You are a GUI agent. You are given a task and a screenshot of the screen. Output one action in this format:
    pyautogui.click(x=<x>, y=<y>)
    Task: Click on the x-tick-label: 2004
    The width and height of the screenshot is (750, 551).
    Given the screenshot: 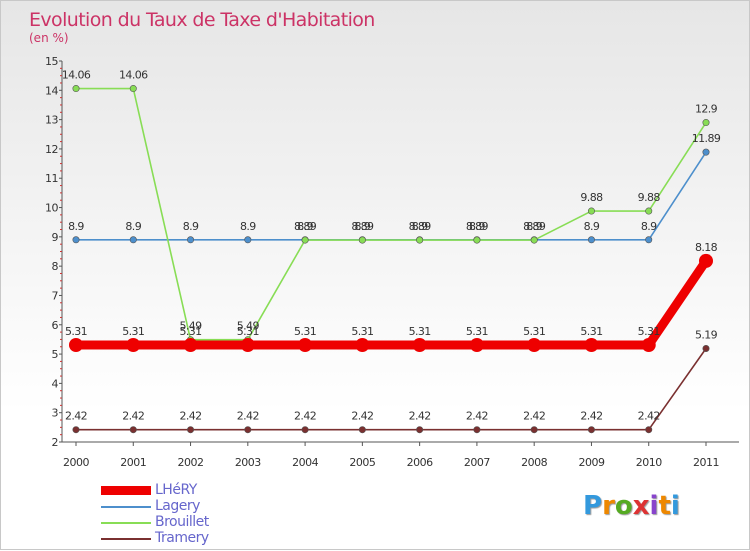 What is the action you would take?
    pyautogui.click(x=305, y=462)
    